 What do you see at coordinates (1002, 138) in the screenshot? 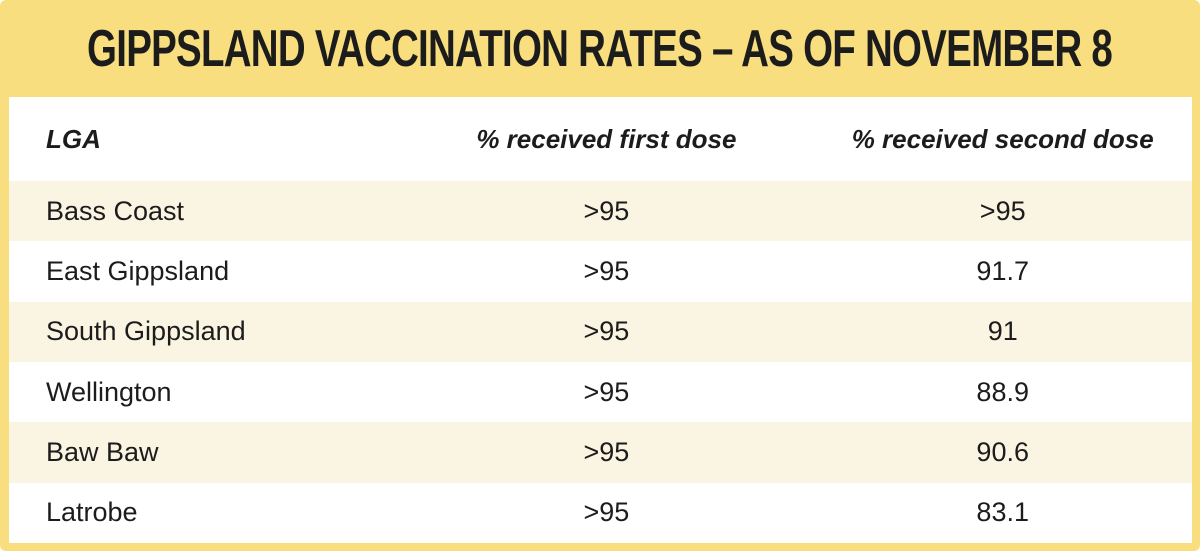
I see `column-header-second-dose: % received second dose` at bounding box center [1002, 138].